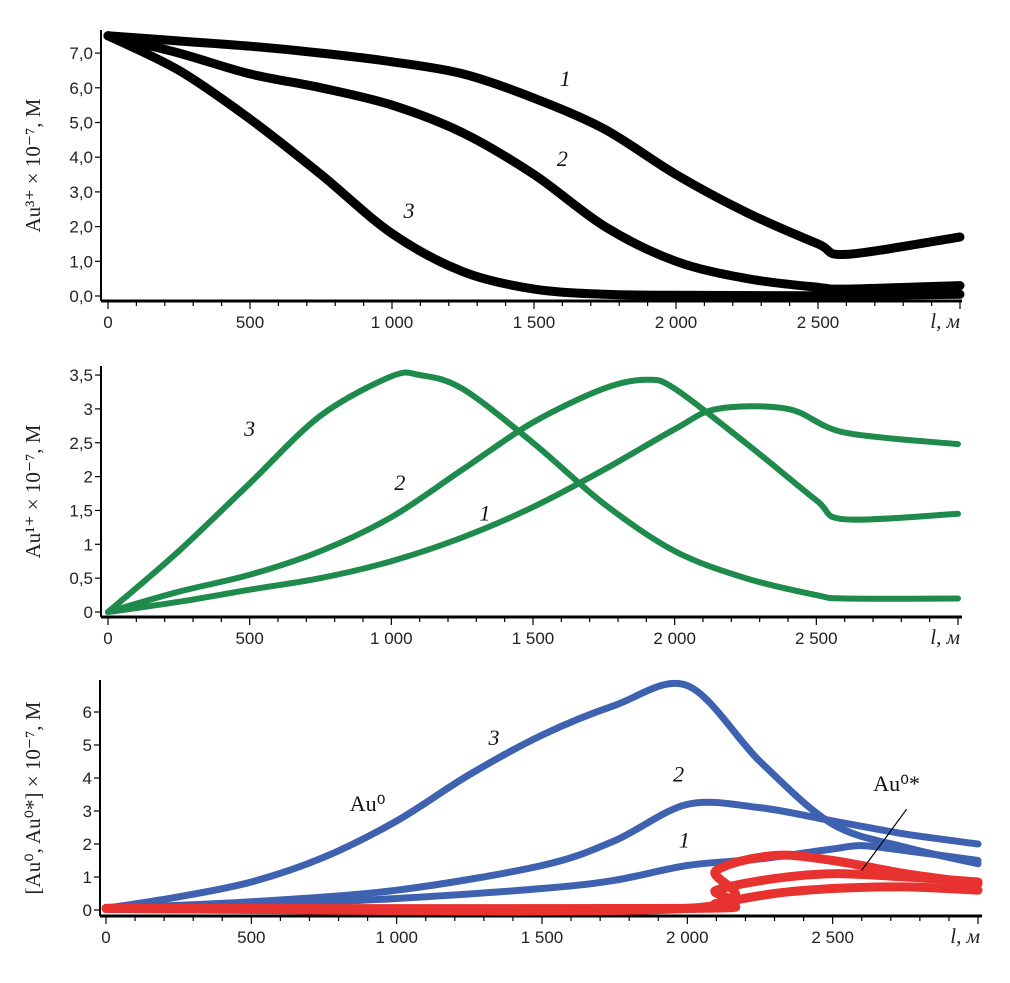 This screenshot has height=983, width=1010. Describe the element at coordinates (81, 157) in the screenshot. I see `y-tick-label: 4,0` at that location.